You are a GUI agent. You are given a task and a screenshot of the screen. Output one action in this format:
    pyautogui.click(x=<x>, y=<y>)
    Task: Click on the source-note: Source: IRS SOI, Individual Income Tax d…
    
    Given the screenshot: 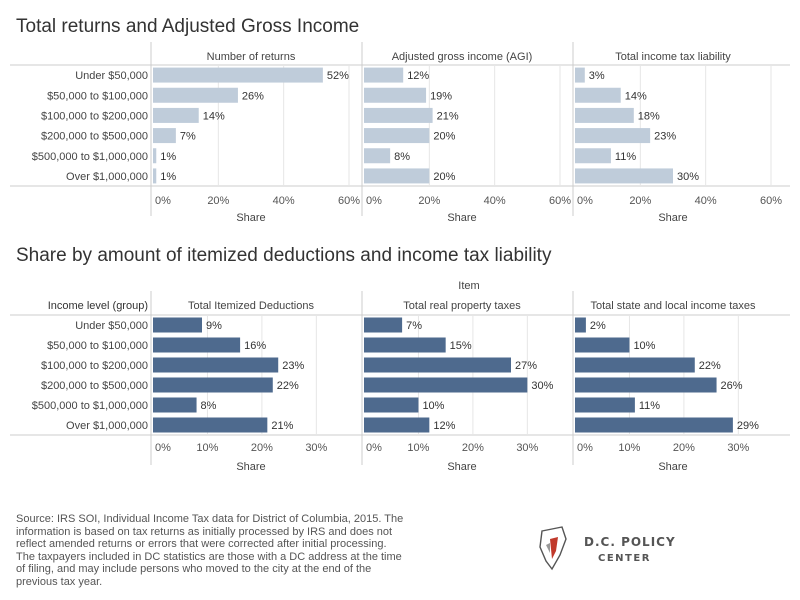 What is the action you would take?
    pyautogui.click(x=210, y=550)
    